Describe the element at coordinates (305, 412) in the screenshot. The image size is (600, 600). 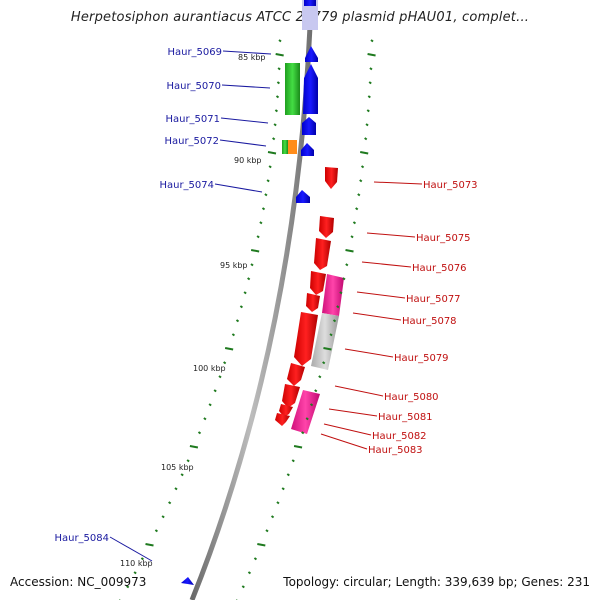
I see `gene-haur-5081-pink` at that location.